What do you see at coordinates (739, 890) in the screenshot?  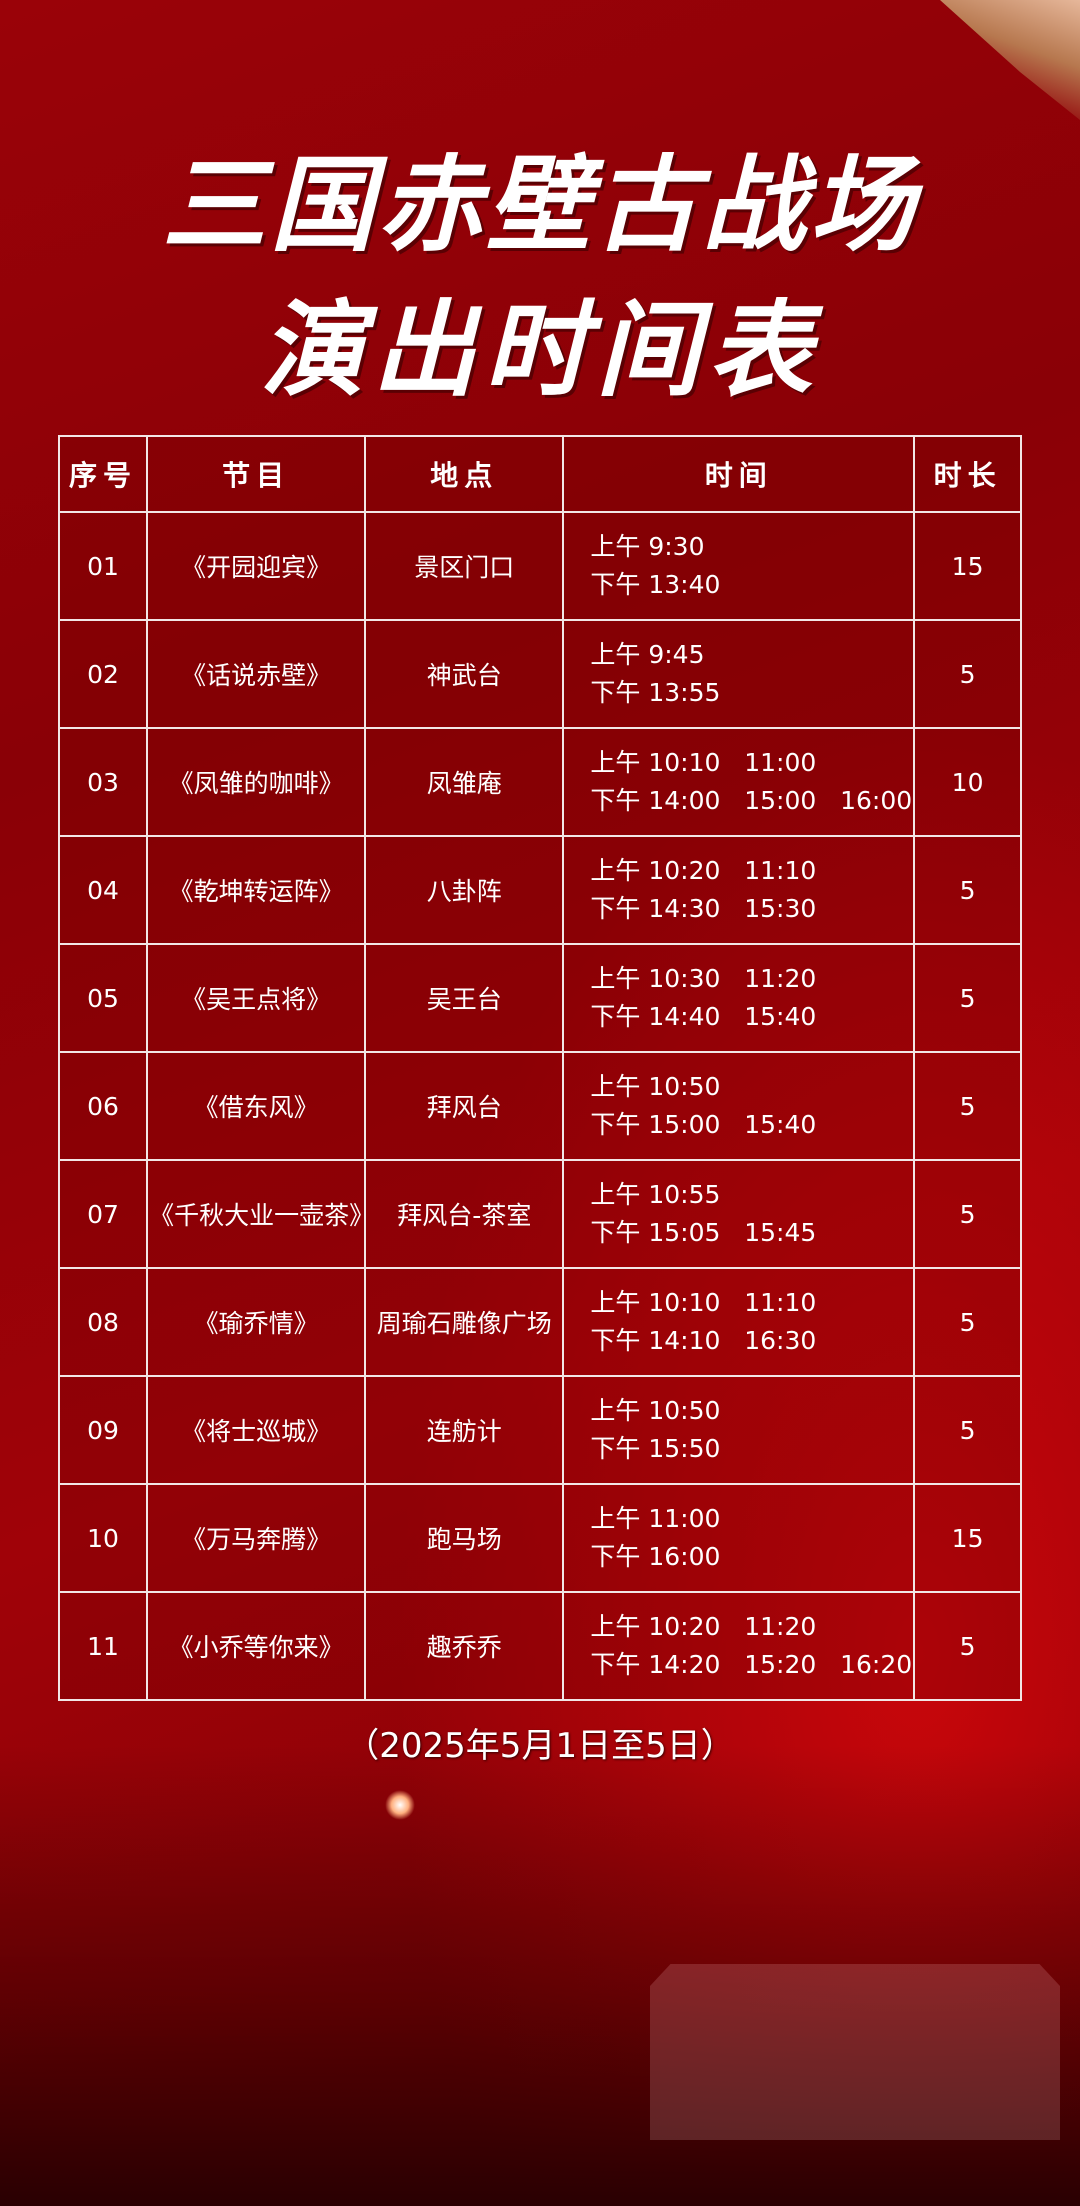 I see `cell-time: 上午 10:20 11:10 下午 14:30 15:30` at bounding box center [739, 890].